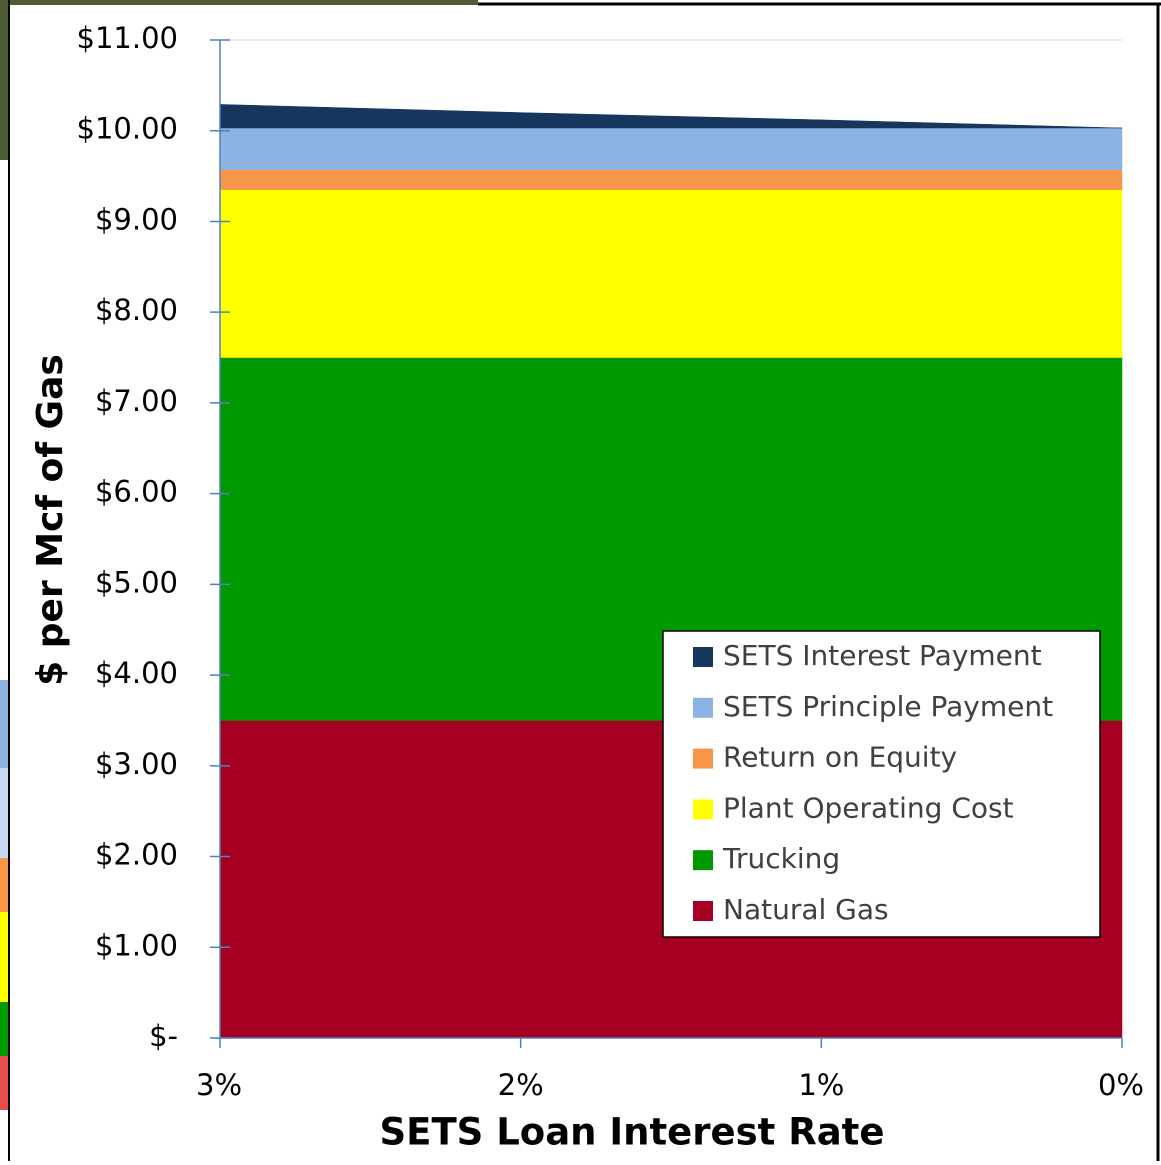 This screenshot has height=1165, width=1161. Describe the element at coordinates (50, 520) in the screenshot. I see `y-axis-title: $ per Mcf of Gas` at that location.